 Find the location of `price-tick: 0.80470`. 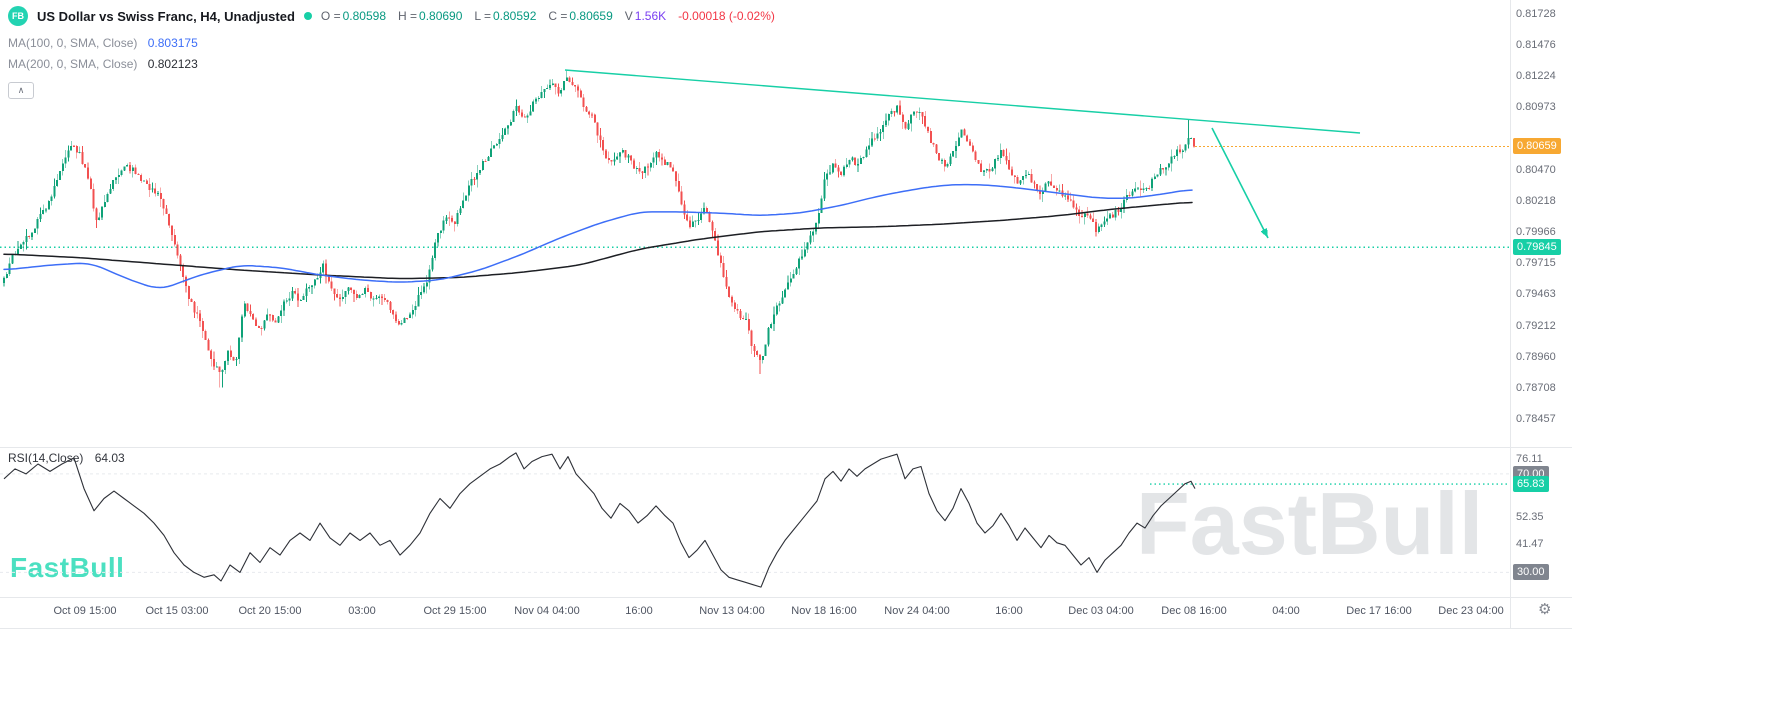

price-tick: 0.80470 is located at coordinates (1536, 170).